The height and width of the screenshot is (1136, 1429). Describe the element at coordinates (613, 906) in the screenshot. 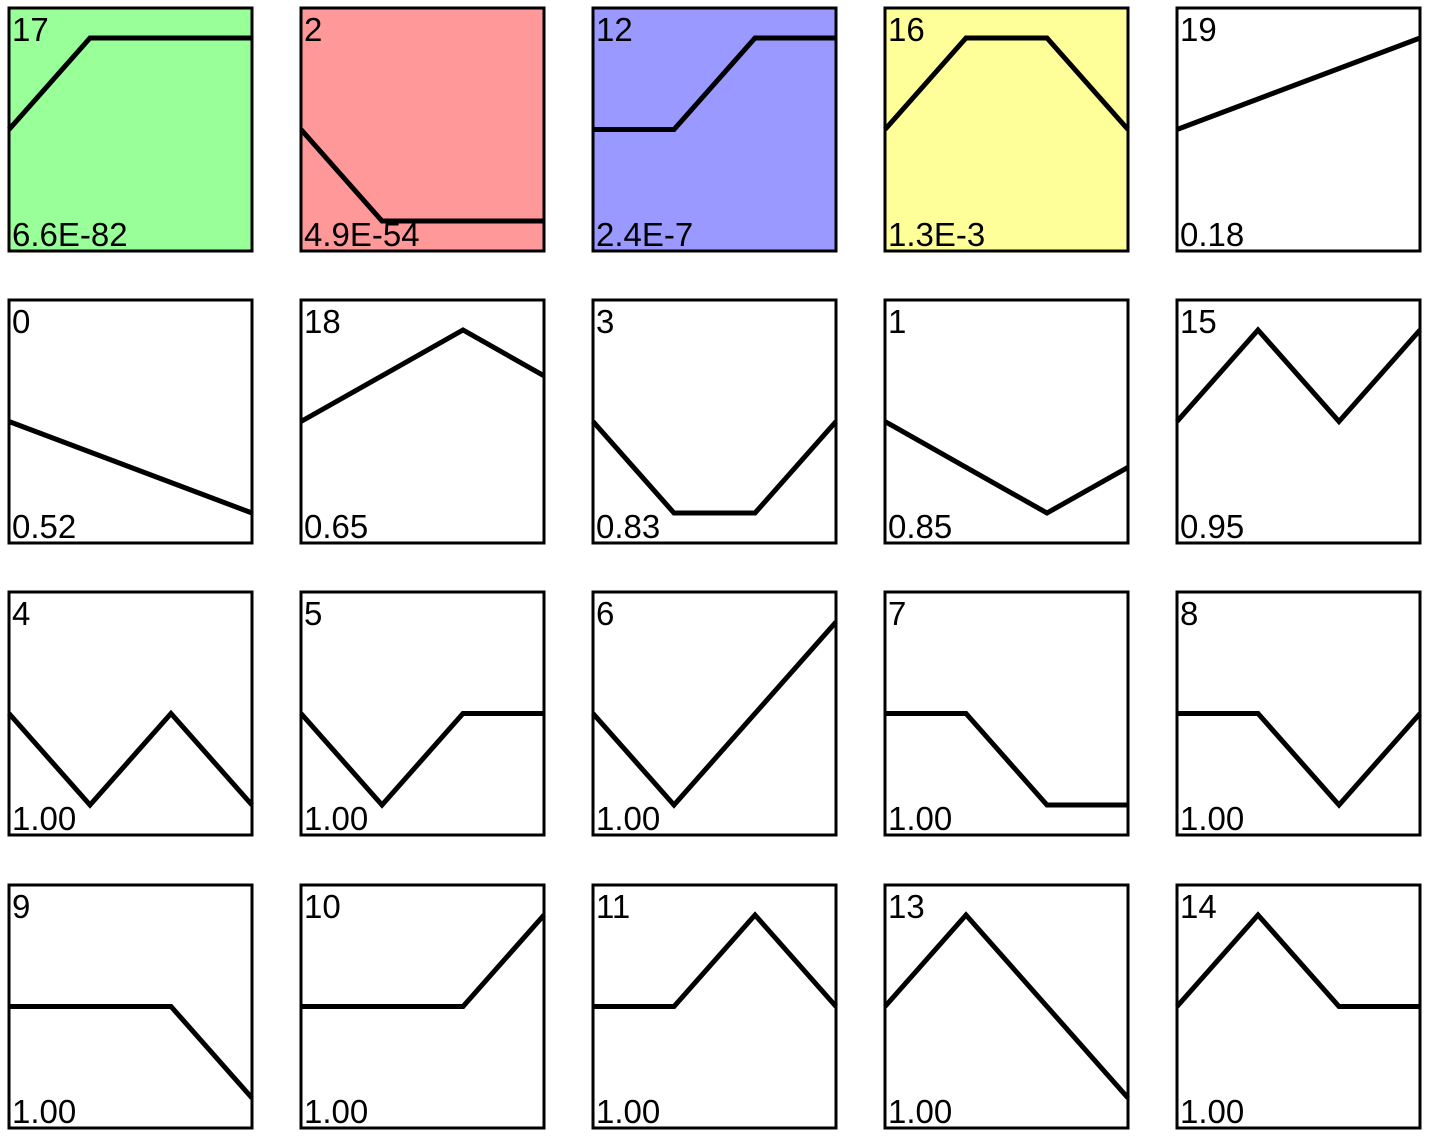

I see `profile-id-label: 11` at that location.